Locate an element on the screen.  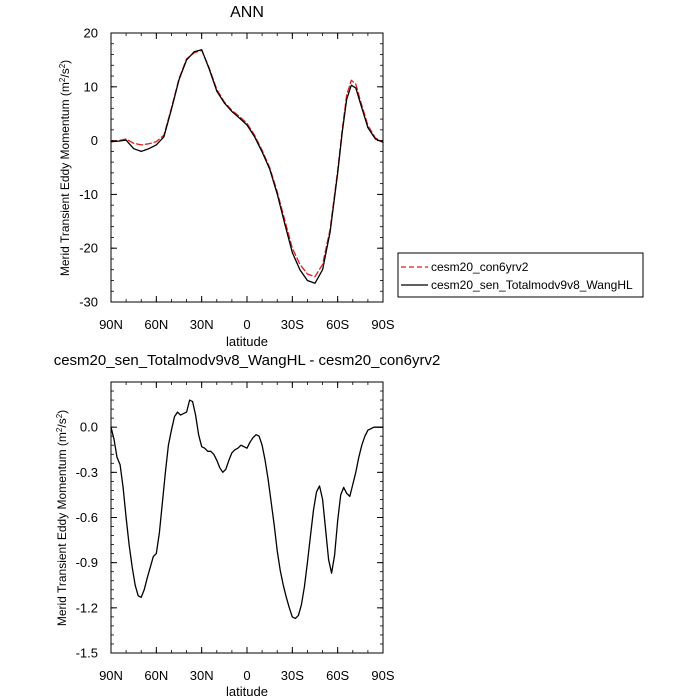
y-tick-label: -30 is located at coordinates (88, 302).